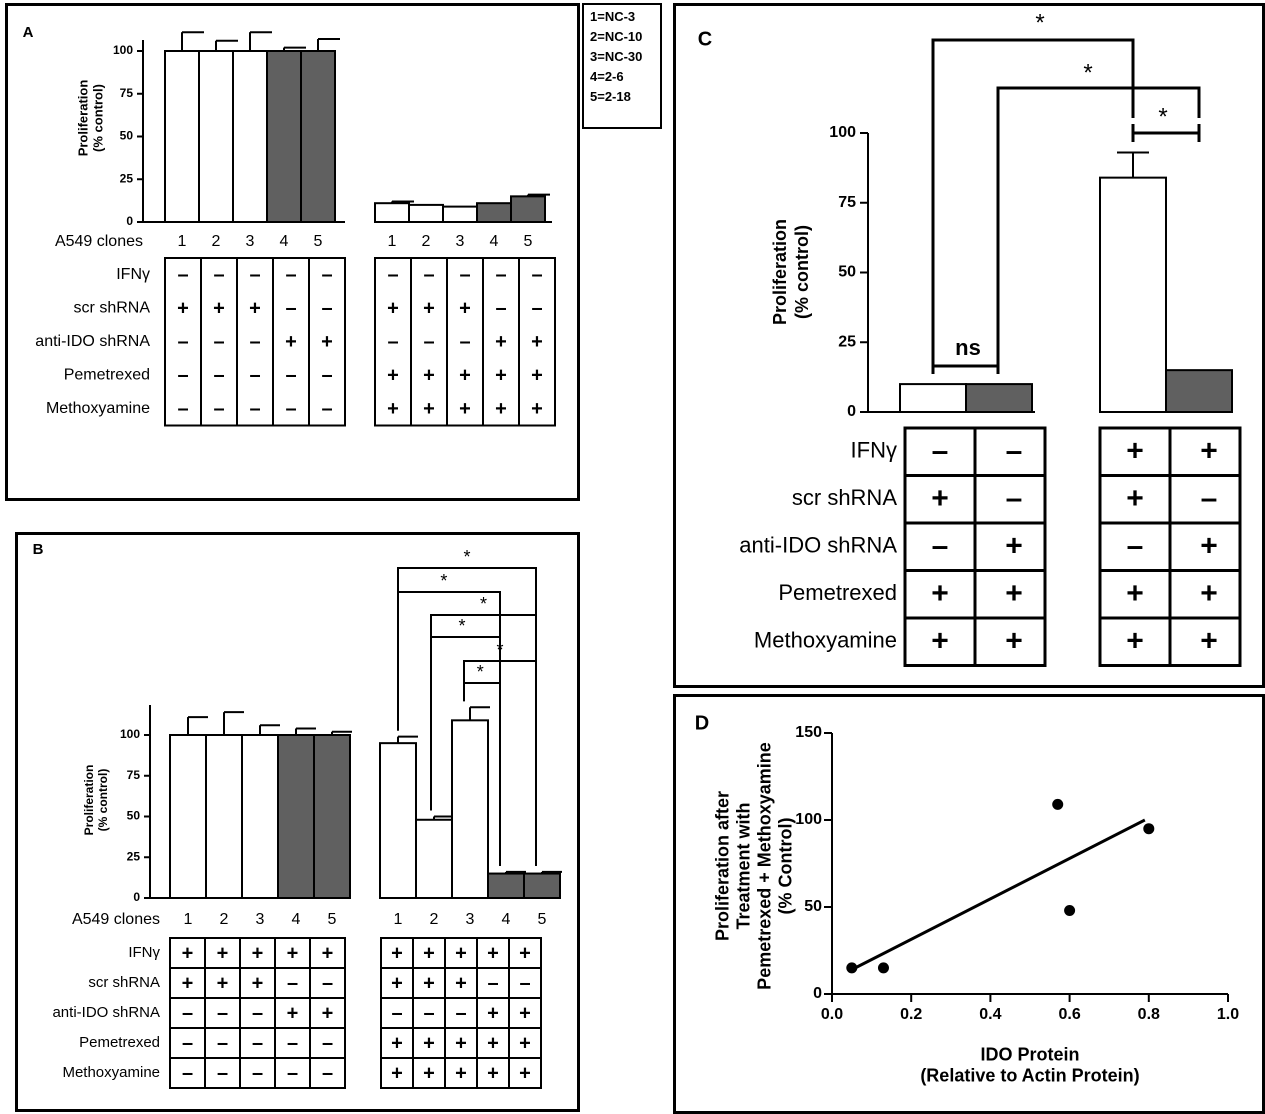  Describe the element at coordinates (968, 347) in the screenshot. I see `significance-ns: ns` at that location.